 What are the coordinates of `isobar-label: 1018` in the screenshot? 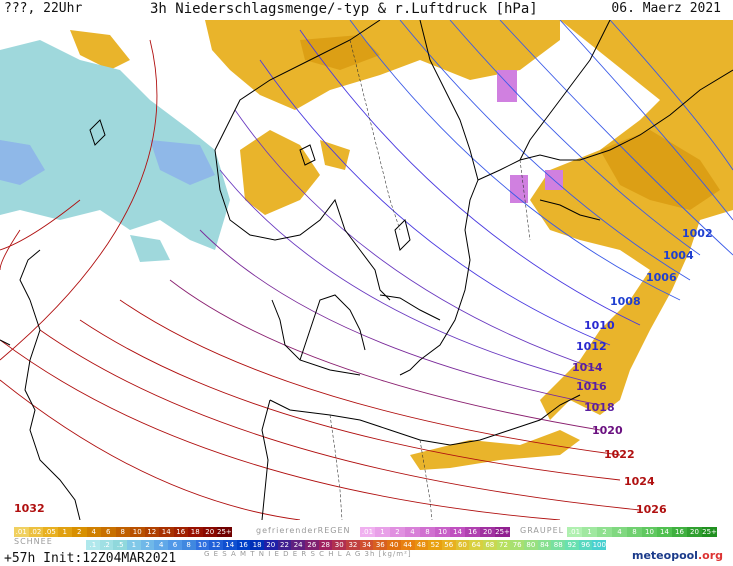 It's located at (599, 407).